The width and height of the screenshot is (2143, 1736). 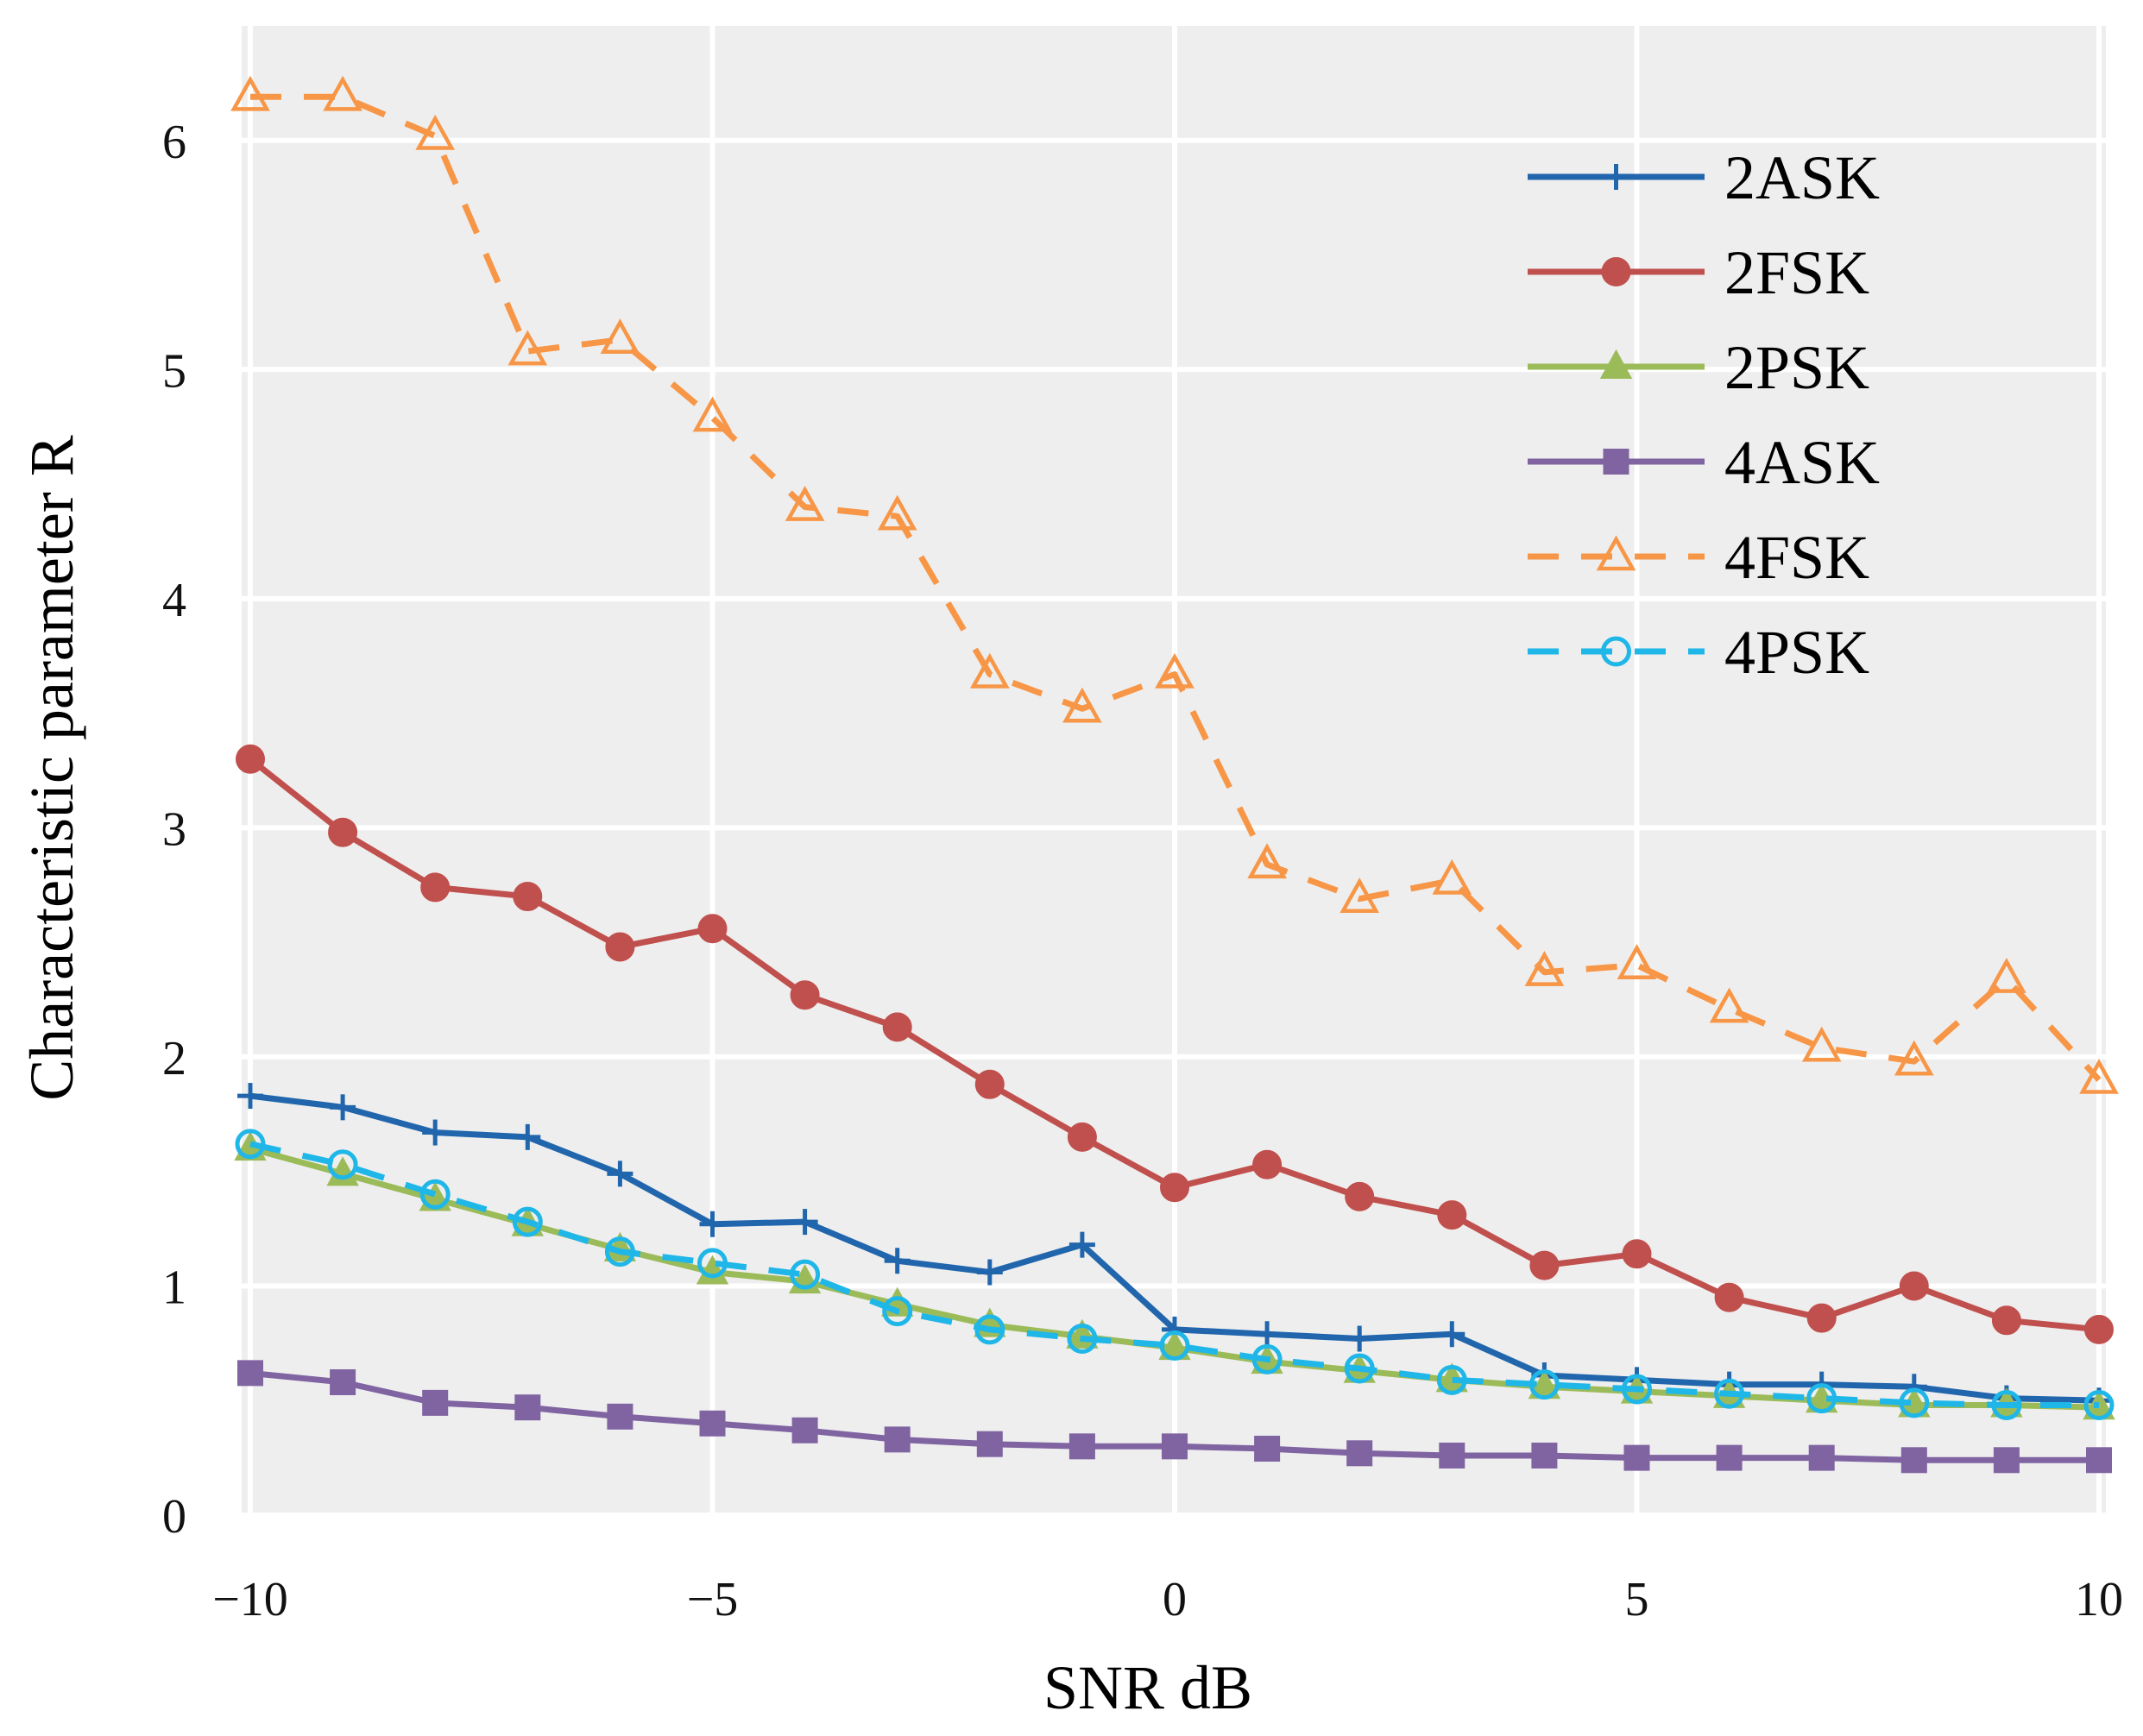 I want to click on x-tick-label: −10, so click(x=250, y=1599).